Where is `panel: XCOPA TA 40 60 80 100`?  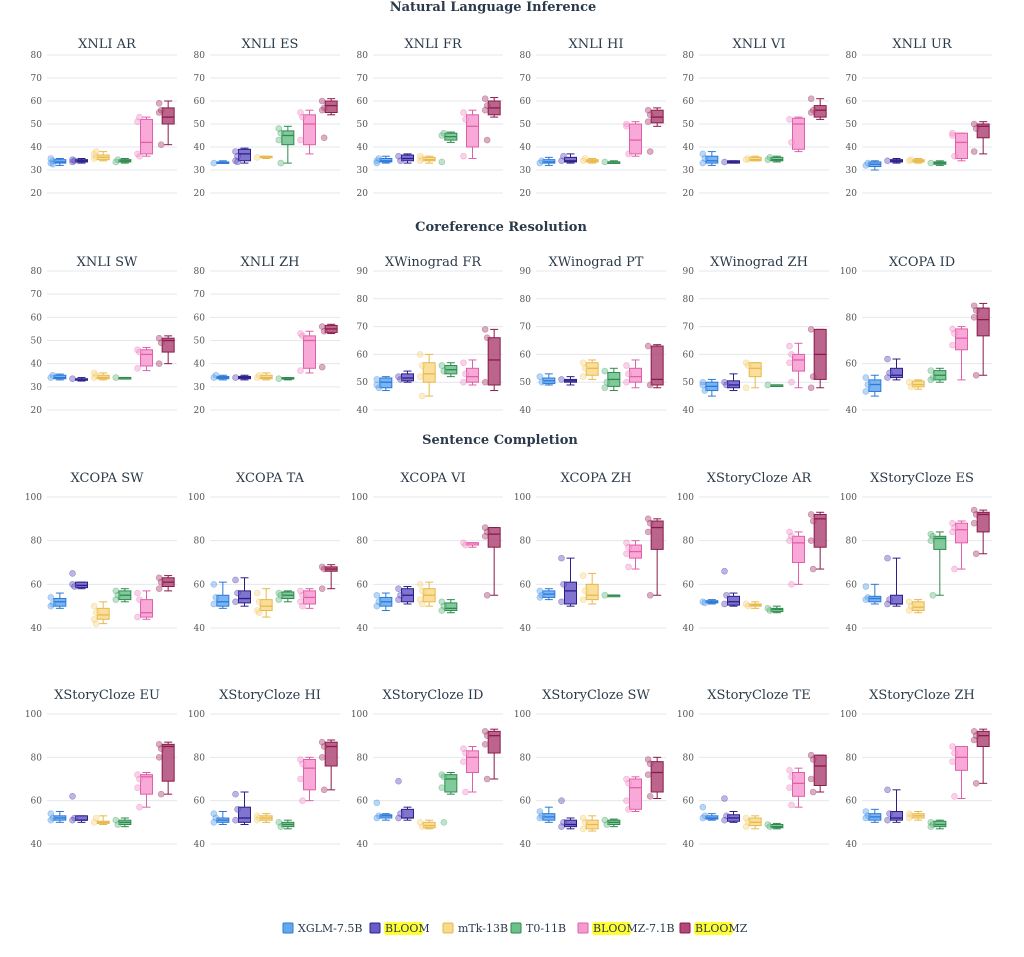
panel: XCOPA TA 40 60 80 100 is located at coordinates (264, 552).